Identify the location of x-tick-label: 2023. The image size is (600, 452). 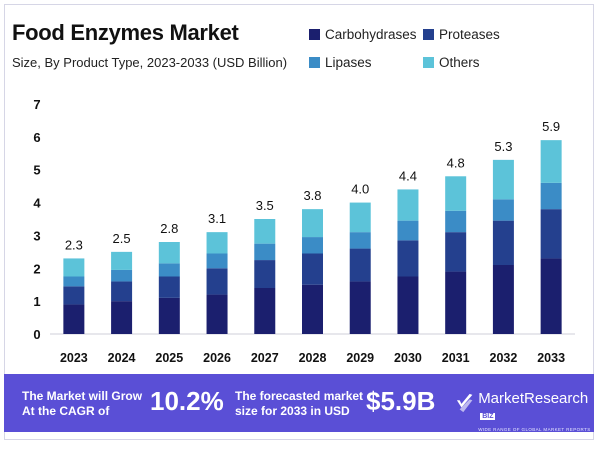
(74, 358).